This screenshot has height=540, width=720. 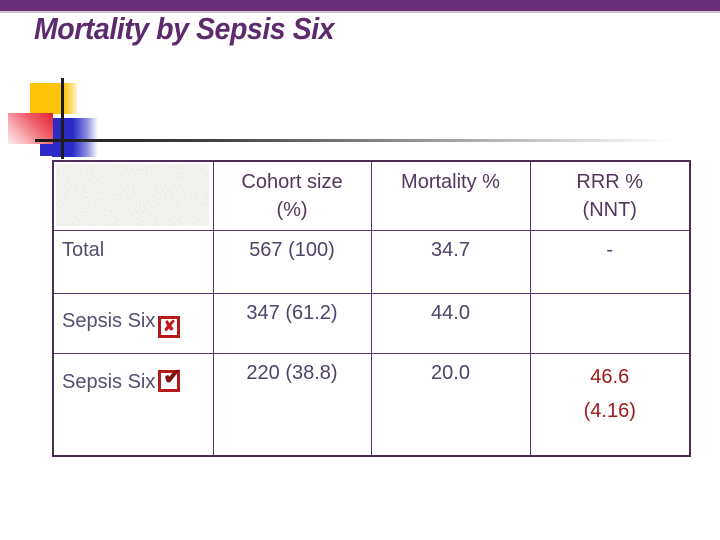 I want to click on cell-six-check-mortality: 20.0, so click(x=450, y=404).